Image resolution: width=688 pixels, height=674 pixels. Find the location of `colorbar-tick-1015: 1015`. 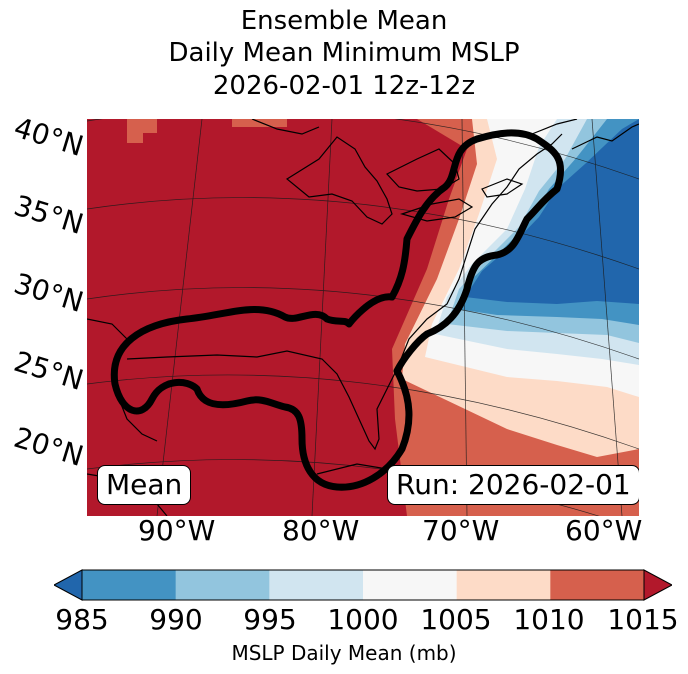

colorbar-tick-1015: 1015 is located at coordinates (643, 619).